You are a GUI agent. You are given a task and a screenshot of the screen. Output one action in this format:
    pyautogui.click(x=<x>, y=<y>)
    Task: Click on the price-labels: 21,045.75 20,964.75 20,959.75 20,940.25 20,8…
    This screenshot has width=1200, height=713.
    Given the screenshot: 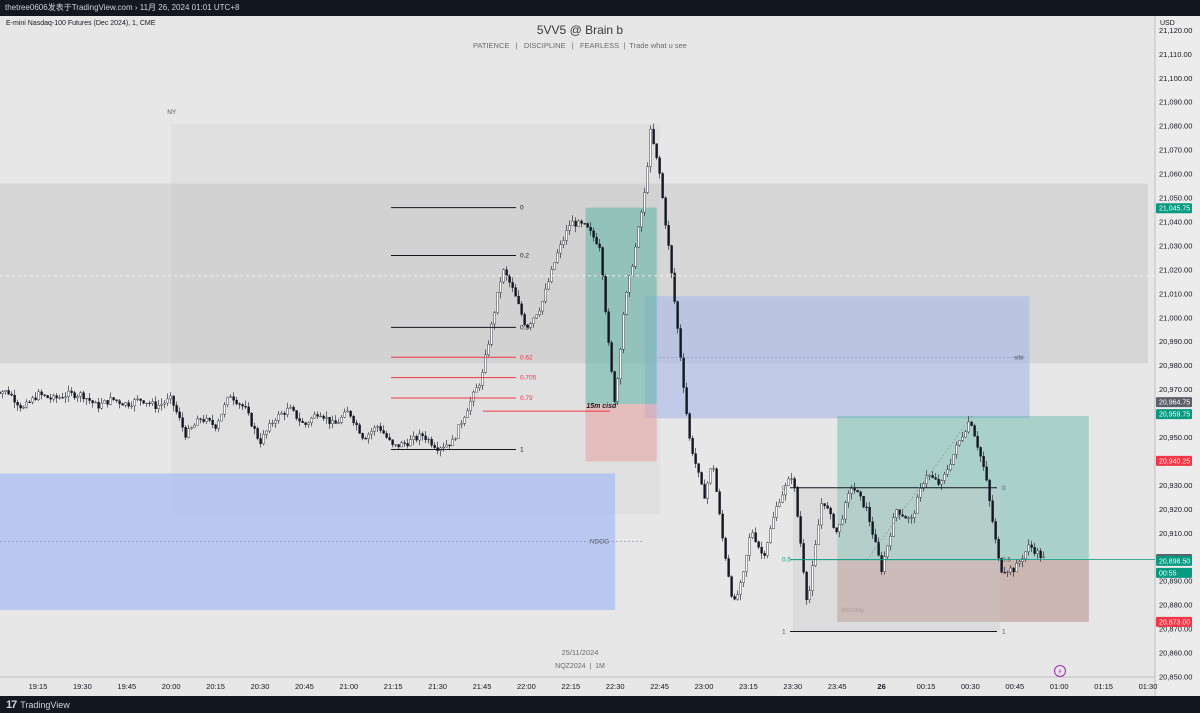 What is the action you would take?
    pyautogui.click(x=1174, y=415)
    